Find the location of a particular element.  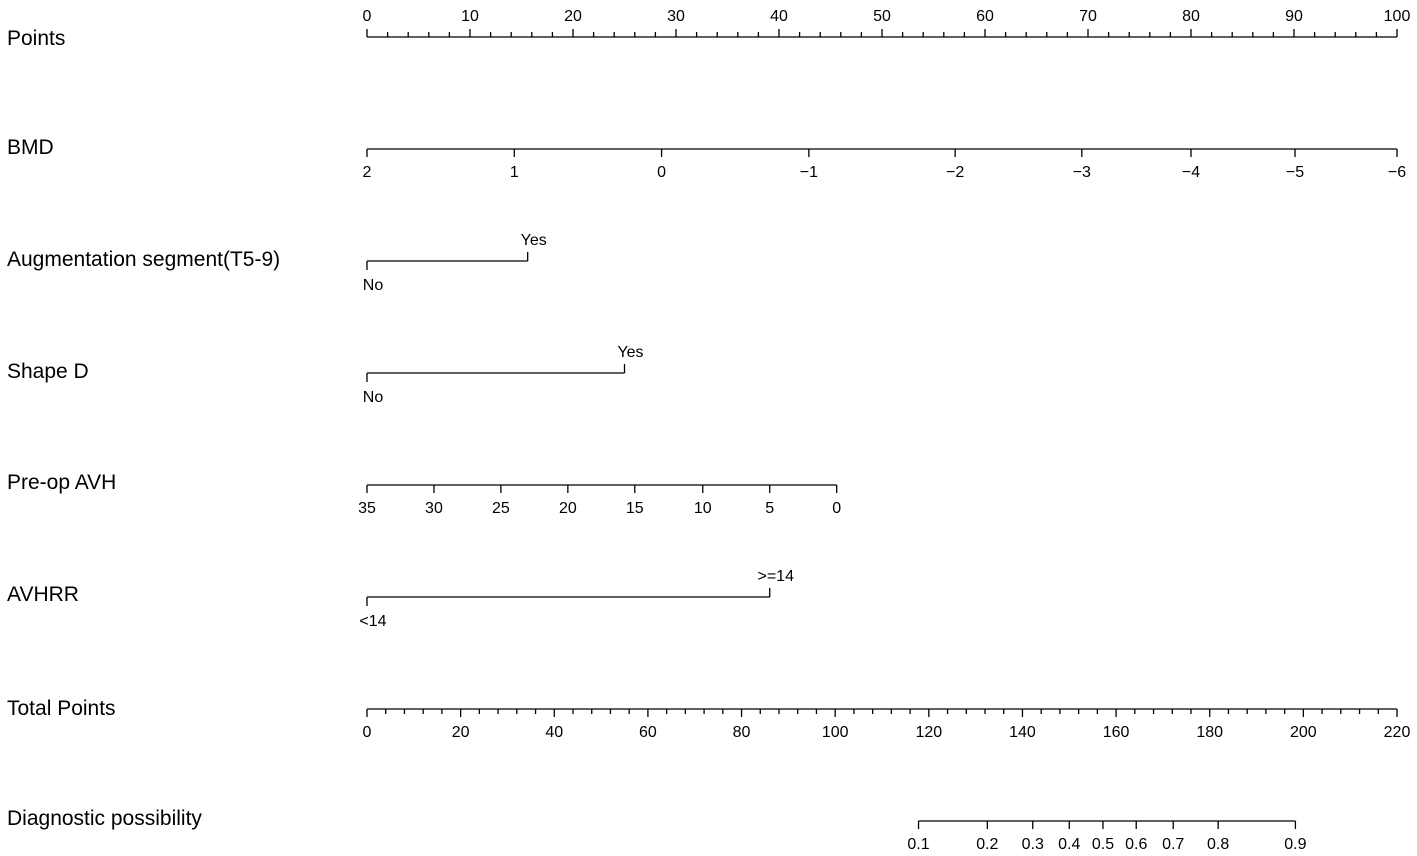

points-tick-label: 50 is located at coordinates (882, 16).